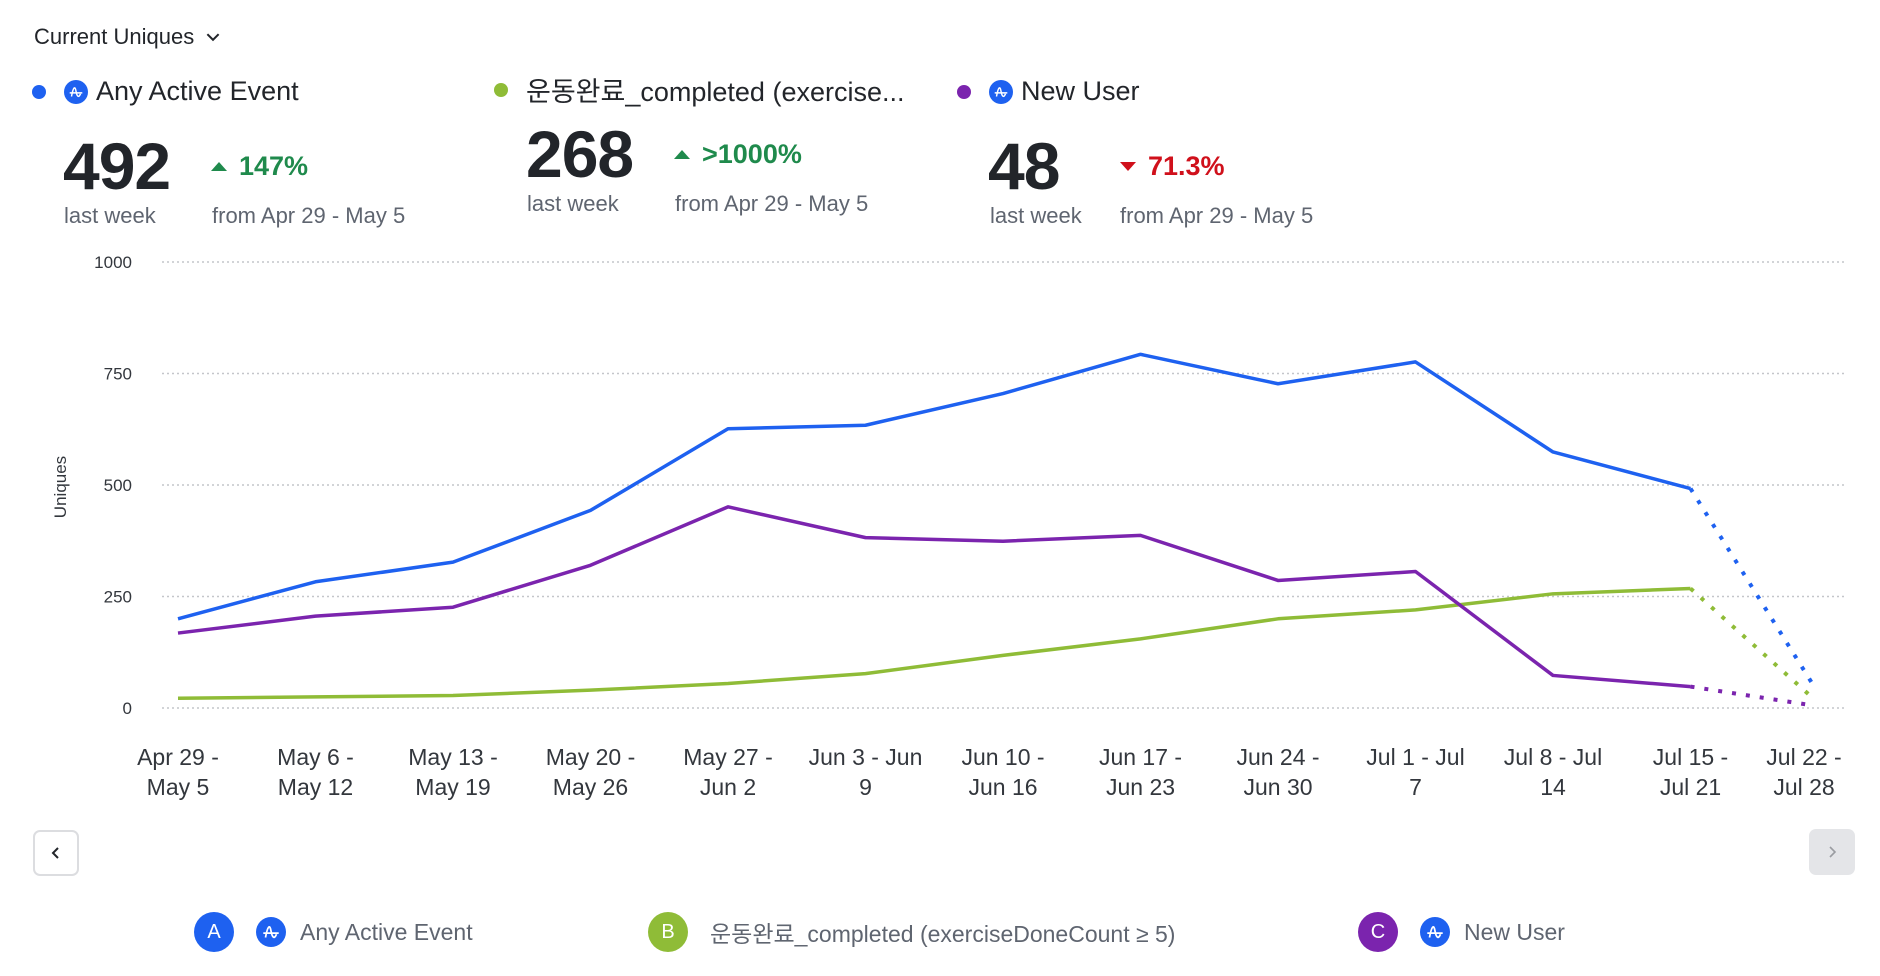 The height and width of the screenshot is (976, 1880). I want to click on legend-label: Any Active Event, so click(386, 931).